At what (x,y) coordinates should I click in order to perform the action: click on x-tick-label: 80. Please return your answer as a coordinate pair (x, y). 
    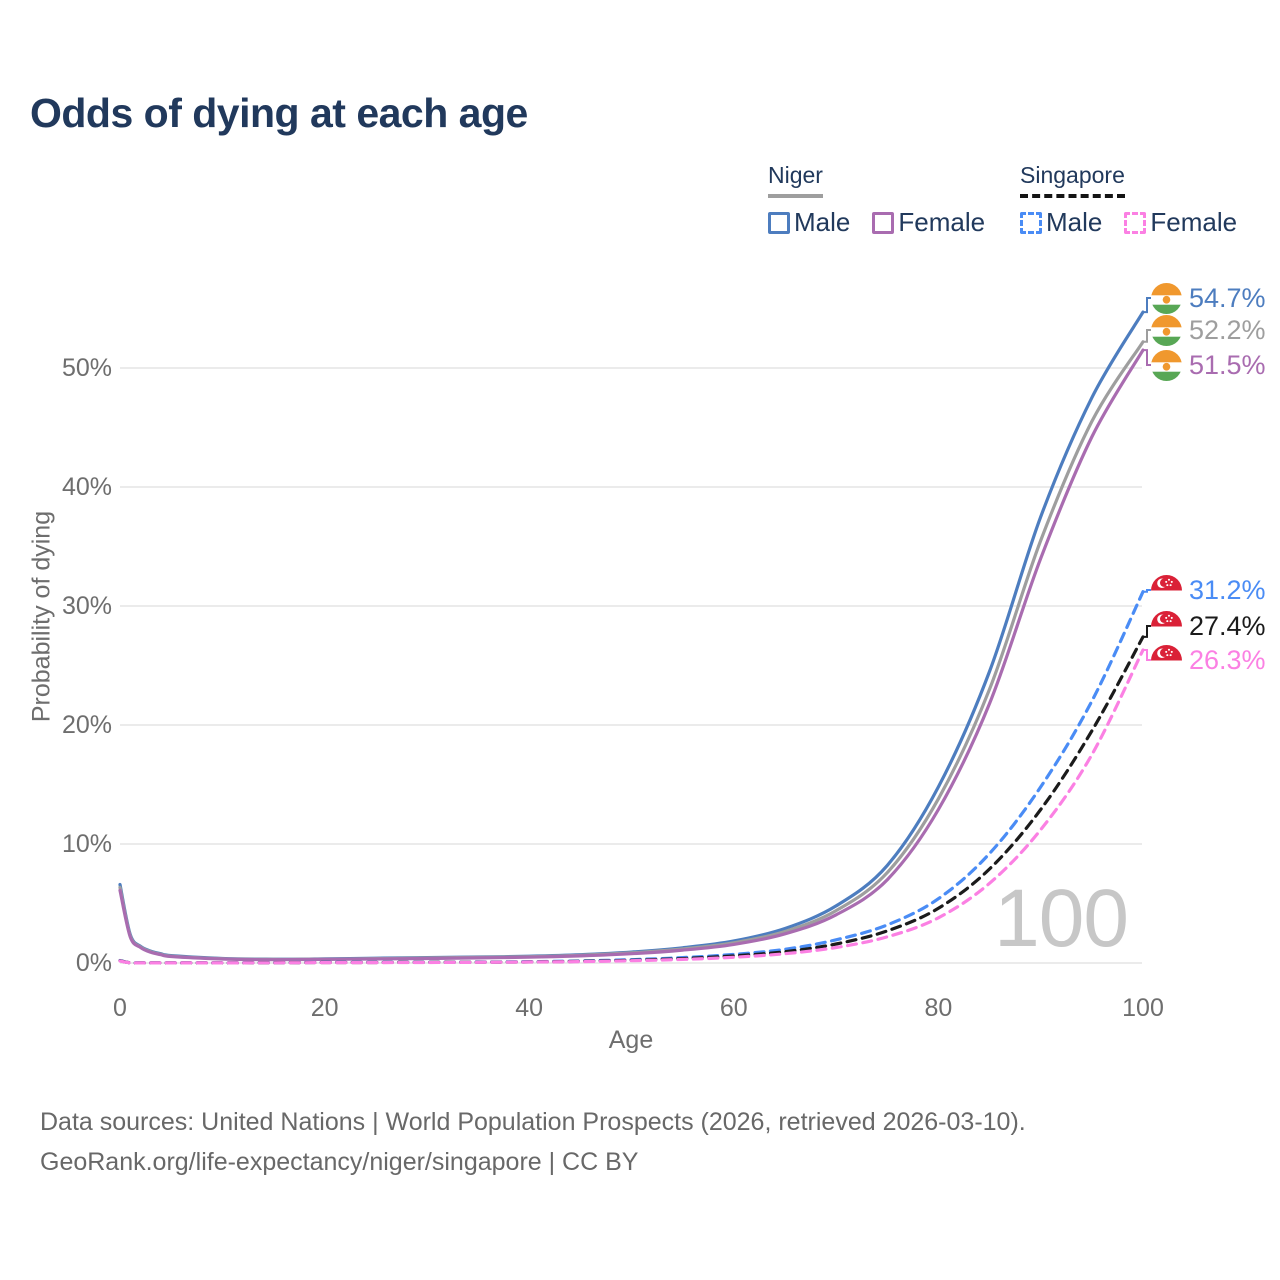
    Looking at the image, I should click on (938, 1008).